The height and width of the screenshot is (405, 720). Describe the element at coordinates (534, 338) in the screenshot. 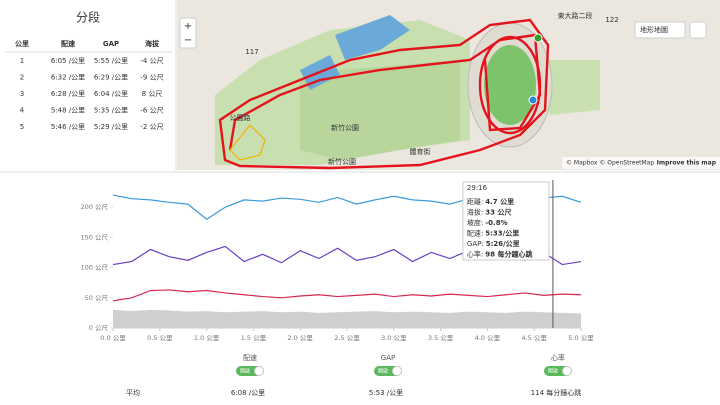

I see `x-tick-label: 4.5 公里` at that location.